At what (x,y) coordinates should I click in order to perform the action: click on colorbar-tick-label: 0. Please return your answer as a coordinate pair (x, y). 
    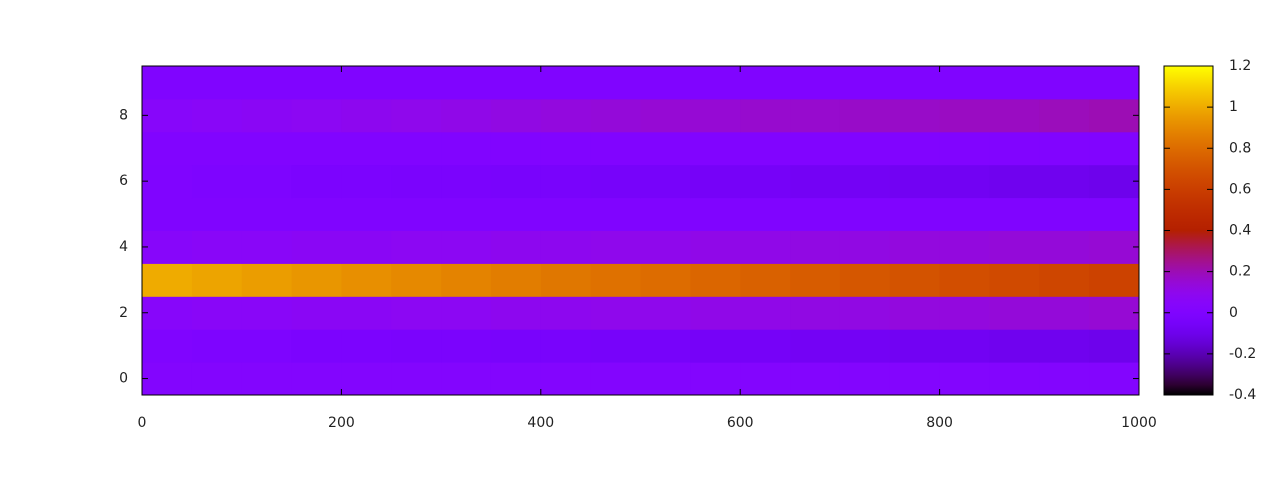
    Looking at the image, I should click on (1233, 313).